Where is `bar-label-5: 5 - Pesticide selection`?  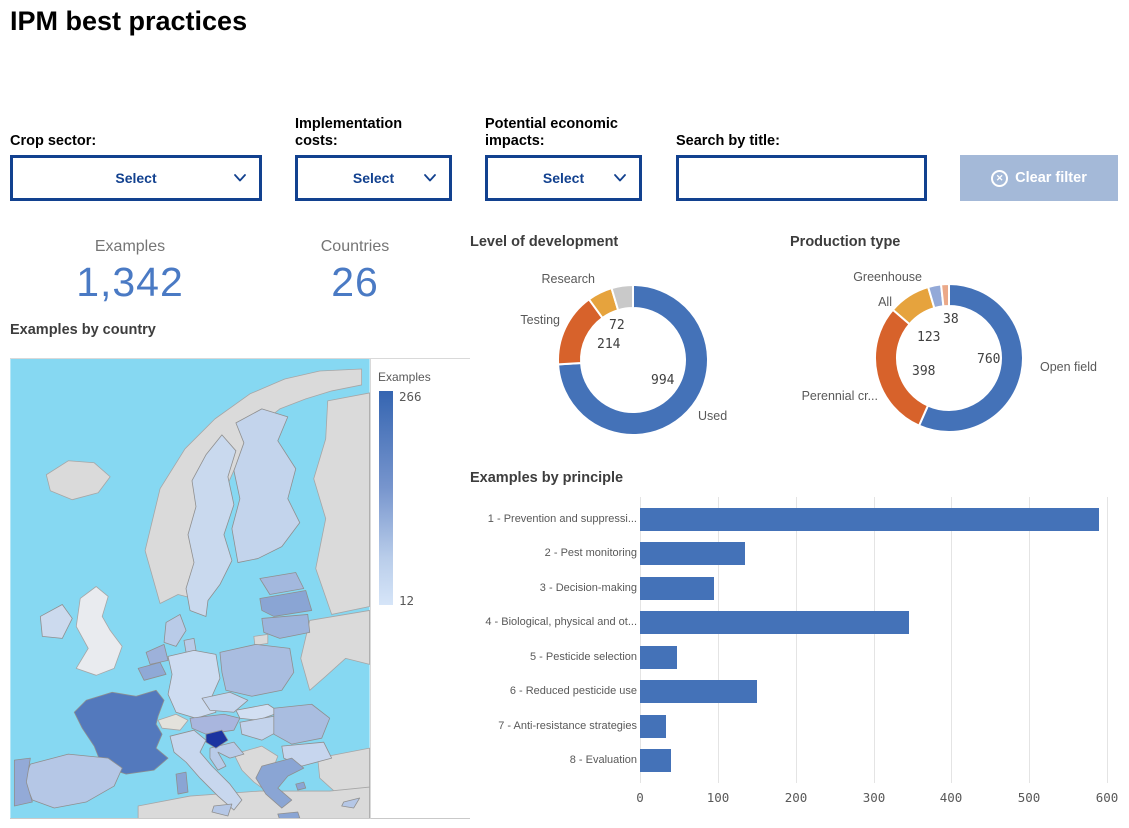
bar-label-5: 5 - Pesticide selection is located at coordinates (583, 657).